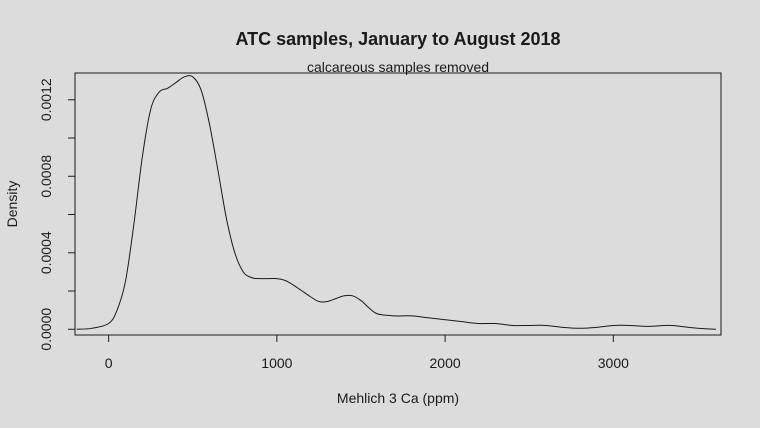 This screenshot has height=428, width=760. What do you see at coordinates (613, 363) in the screenshot?
I see `x-tick-label: 3000` at bounding box center [613, 363].